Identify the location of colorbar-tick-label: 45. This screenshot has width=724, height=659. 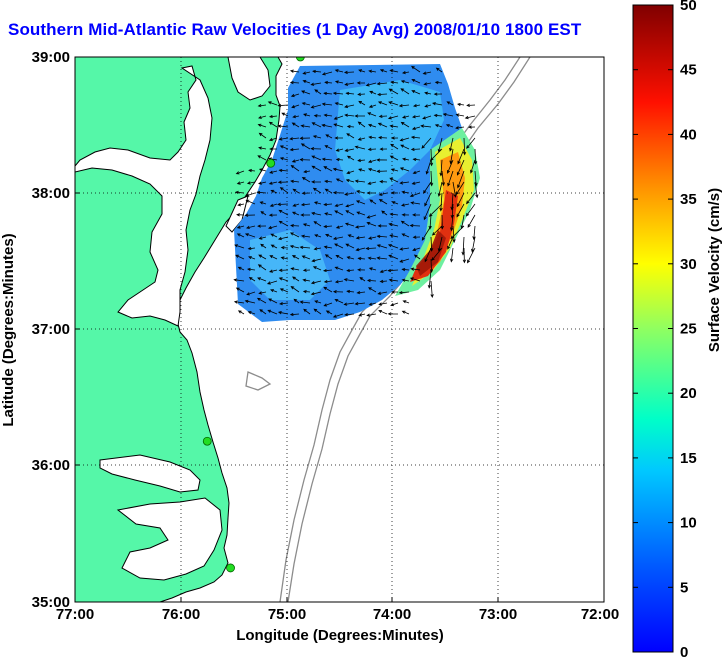
(688, 70).